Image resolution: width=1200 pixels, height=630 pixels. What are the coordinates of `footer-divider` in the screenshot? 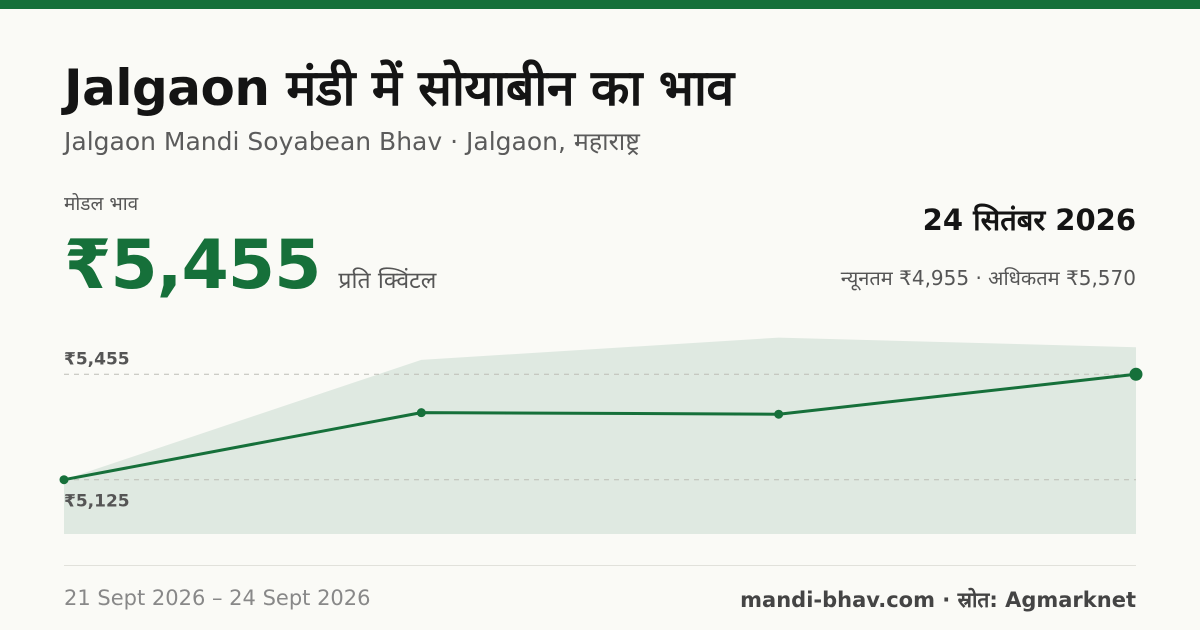 It's located at (600, 565).